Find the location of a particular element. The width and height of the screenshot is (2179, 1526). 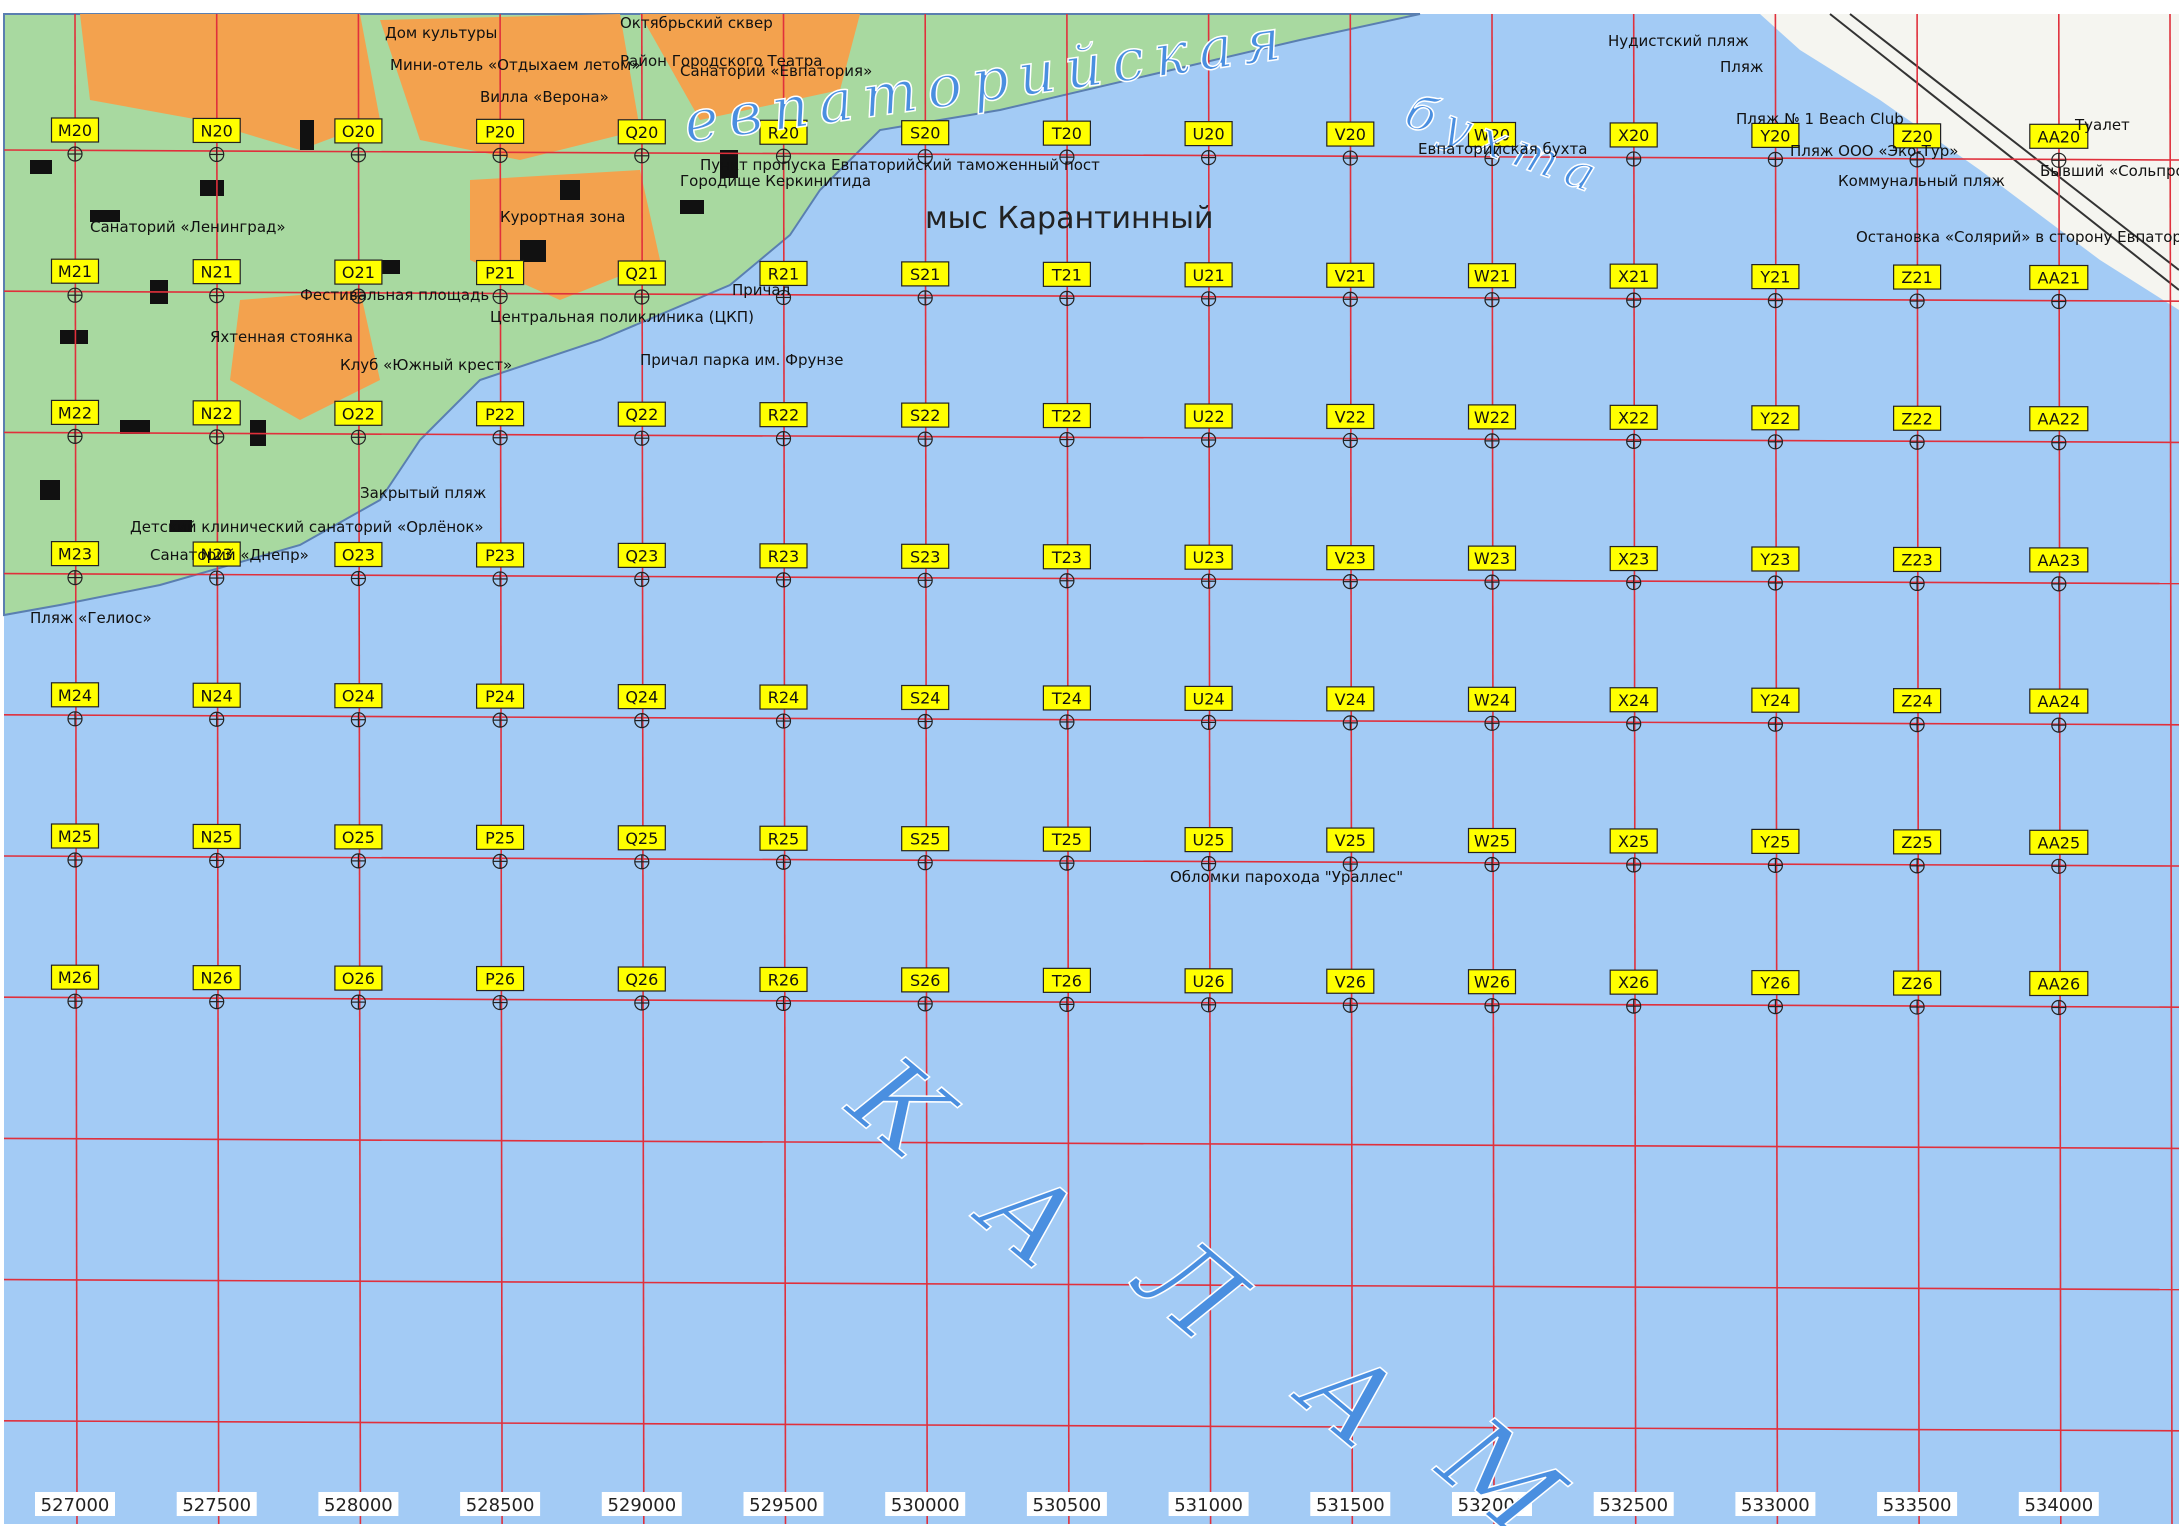

cell-label: T20 is located at coordinates (1066, 133).